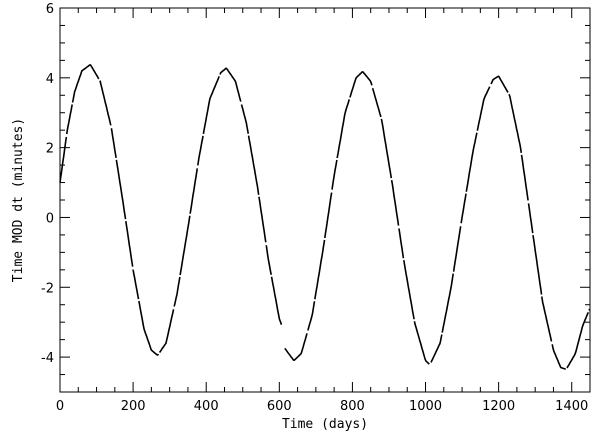 This screenshot has width=600, height=434. I want to click on x-tick-label: 1000, so click(425, 406).